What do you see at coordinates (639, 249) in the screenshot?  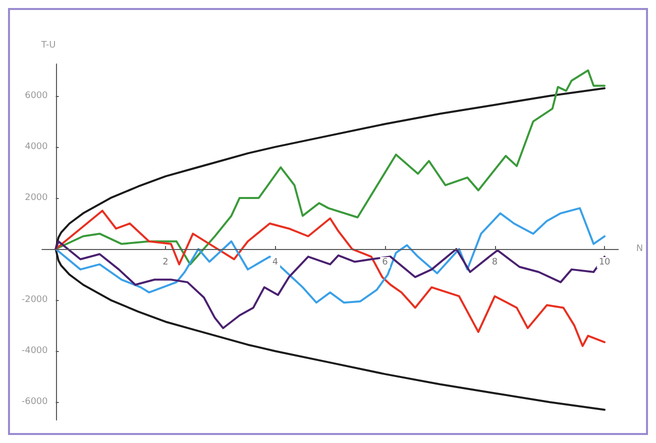 I see `x-axis-title: N` at bounding box center [639, 249].